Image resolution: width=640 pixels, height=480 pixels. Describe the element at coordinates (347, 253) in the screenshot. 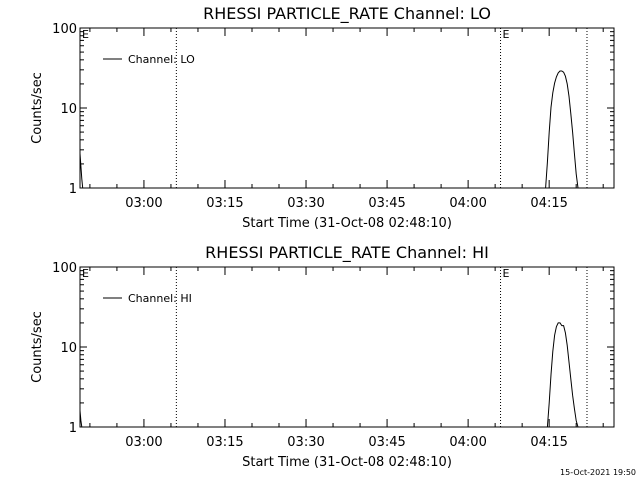

I see `chart-title: RHESSI PARTICLE_RATE Channel: HI` at that location.